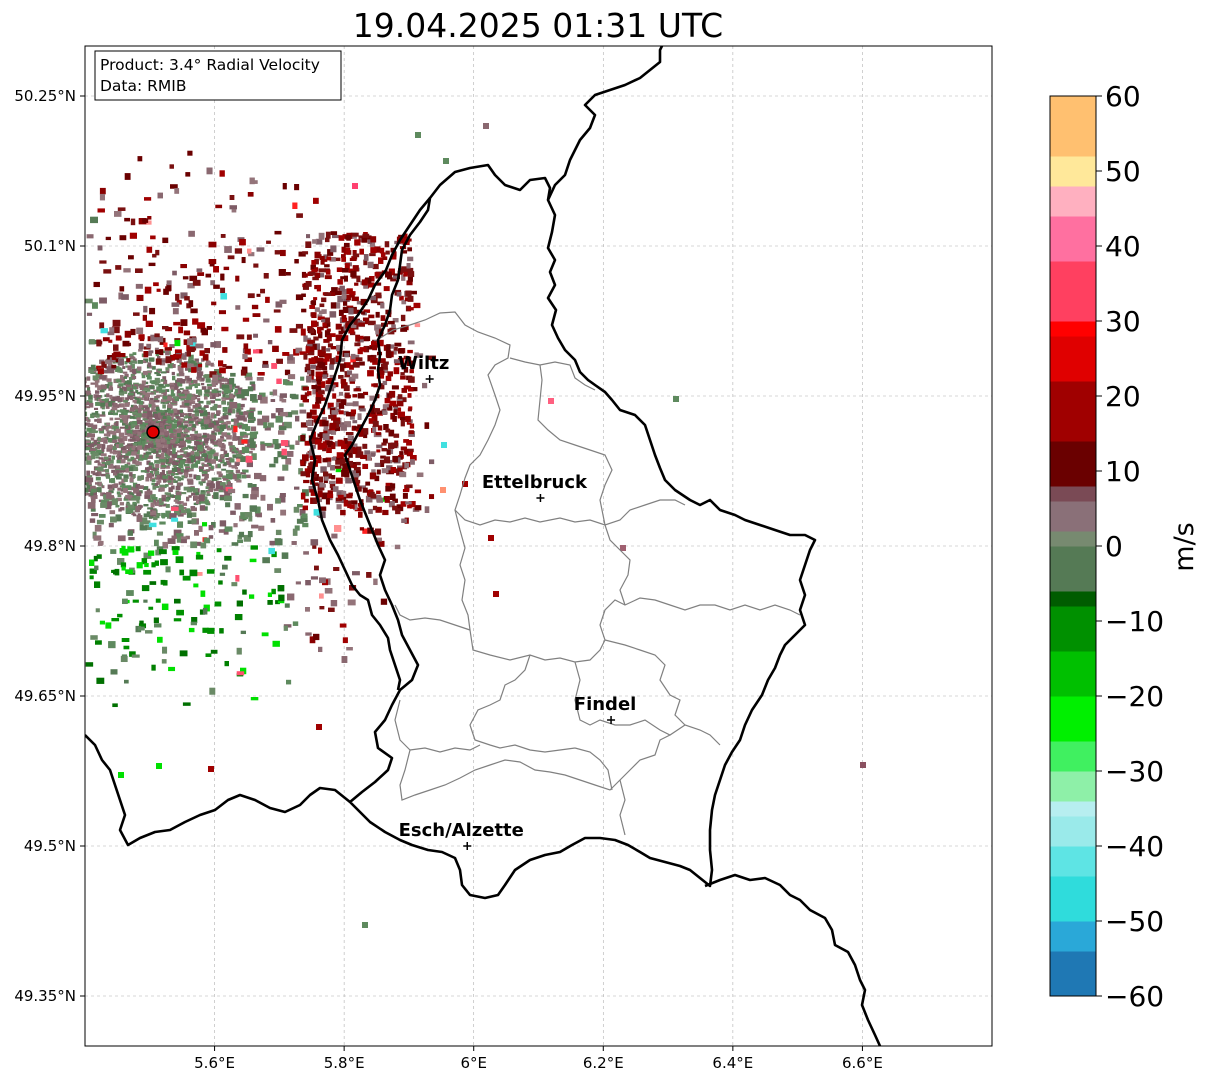 The image size is (1207, 1081). Describe the element at coordinates (218, 75) in the screenshot. I see `info-box: Product: 3.4° Radial Velocity Data: RMIB` at that location.